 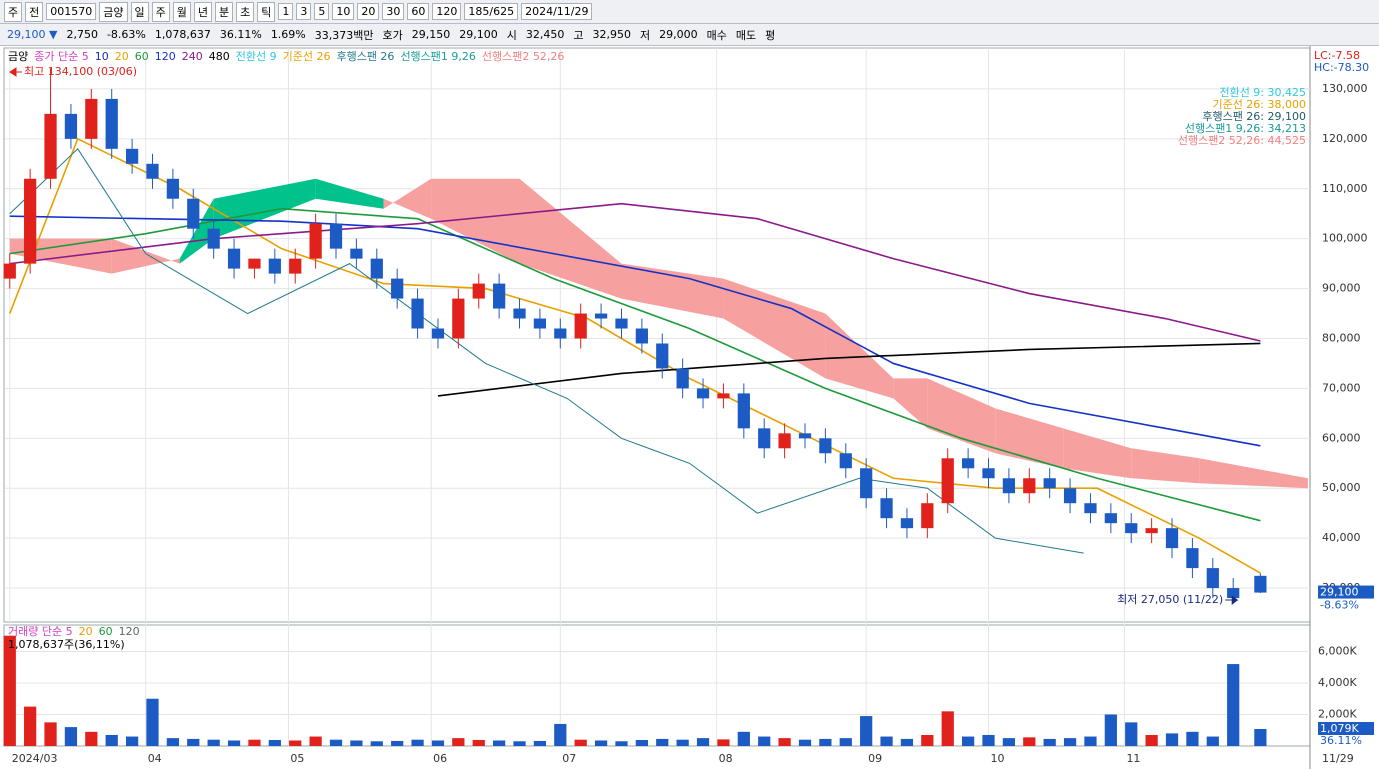 What do you see at coordinates (155, 758) in the screenshot?
I see `x-tick-label: 04` at bounding box center [155, 758].